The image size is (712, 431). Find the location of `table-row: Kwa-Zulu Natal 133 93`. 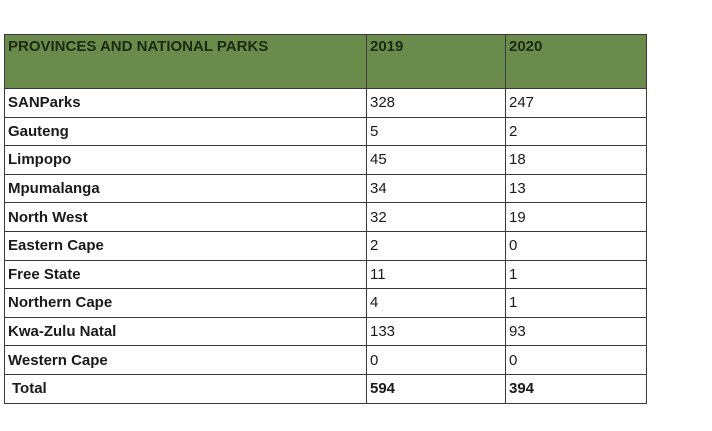

table-row: Kwa-Zulu Natal 133 93 is located at coordinates (325, 331).